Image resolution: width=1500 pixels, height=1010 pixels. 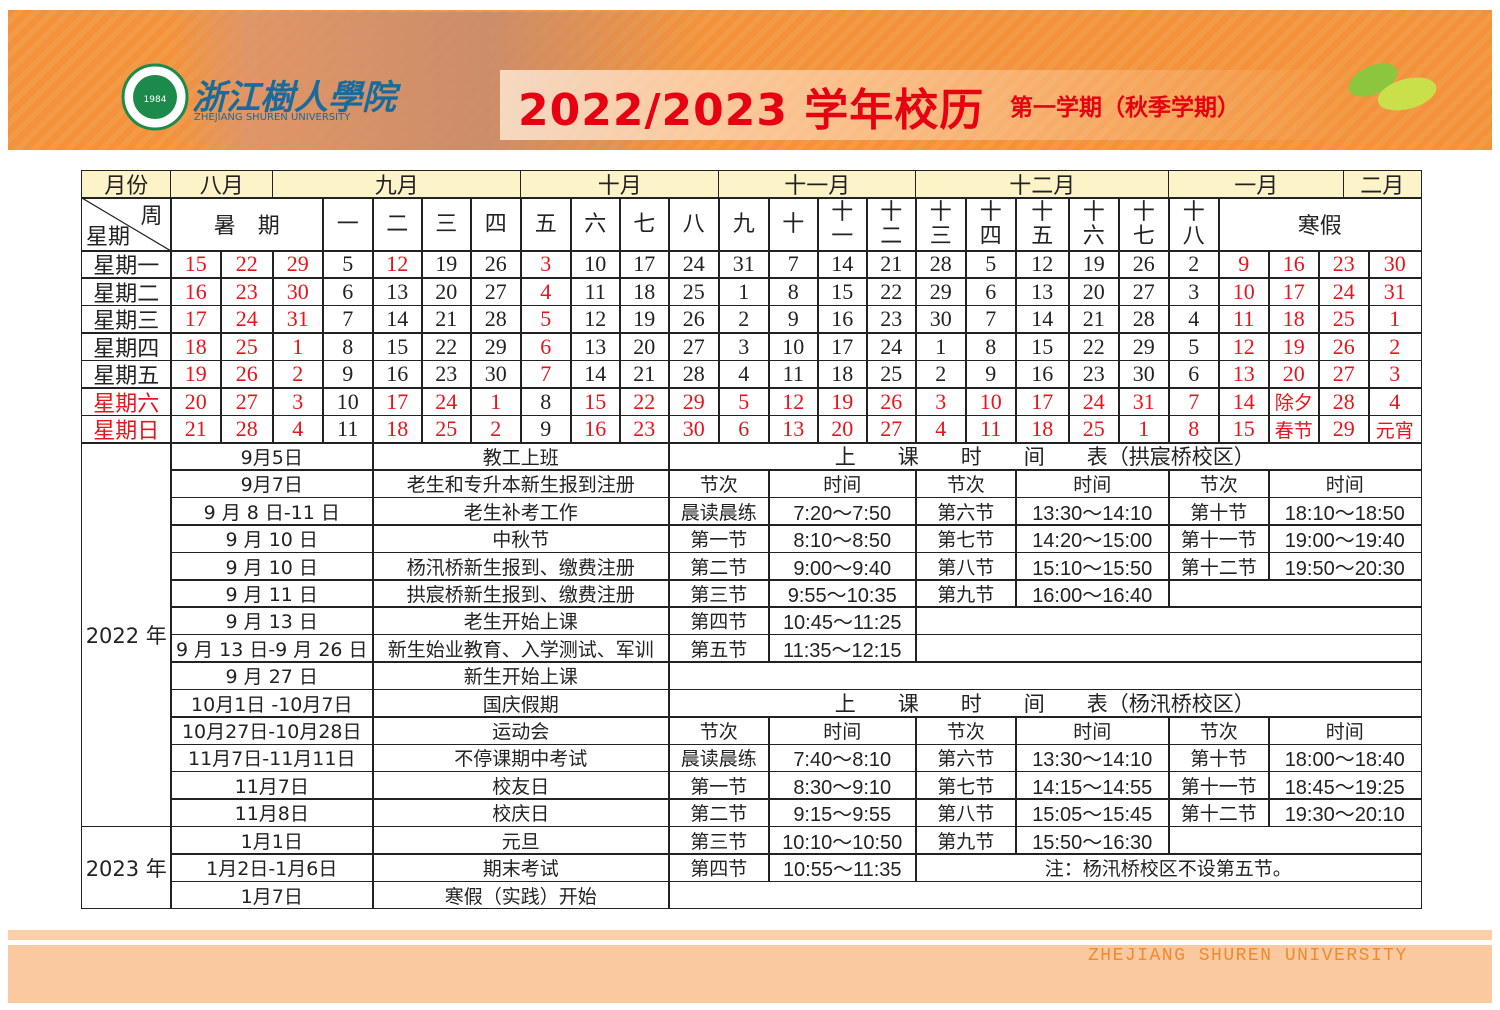 I want to click on day: 31, so click(x=1144, y=402).